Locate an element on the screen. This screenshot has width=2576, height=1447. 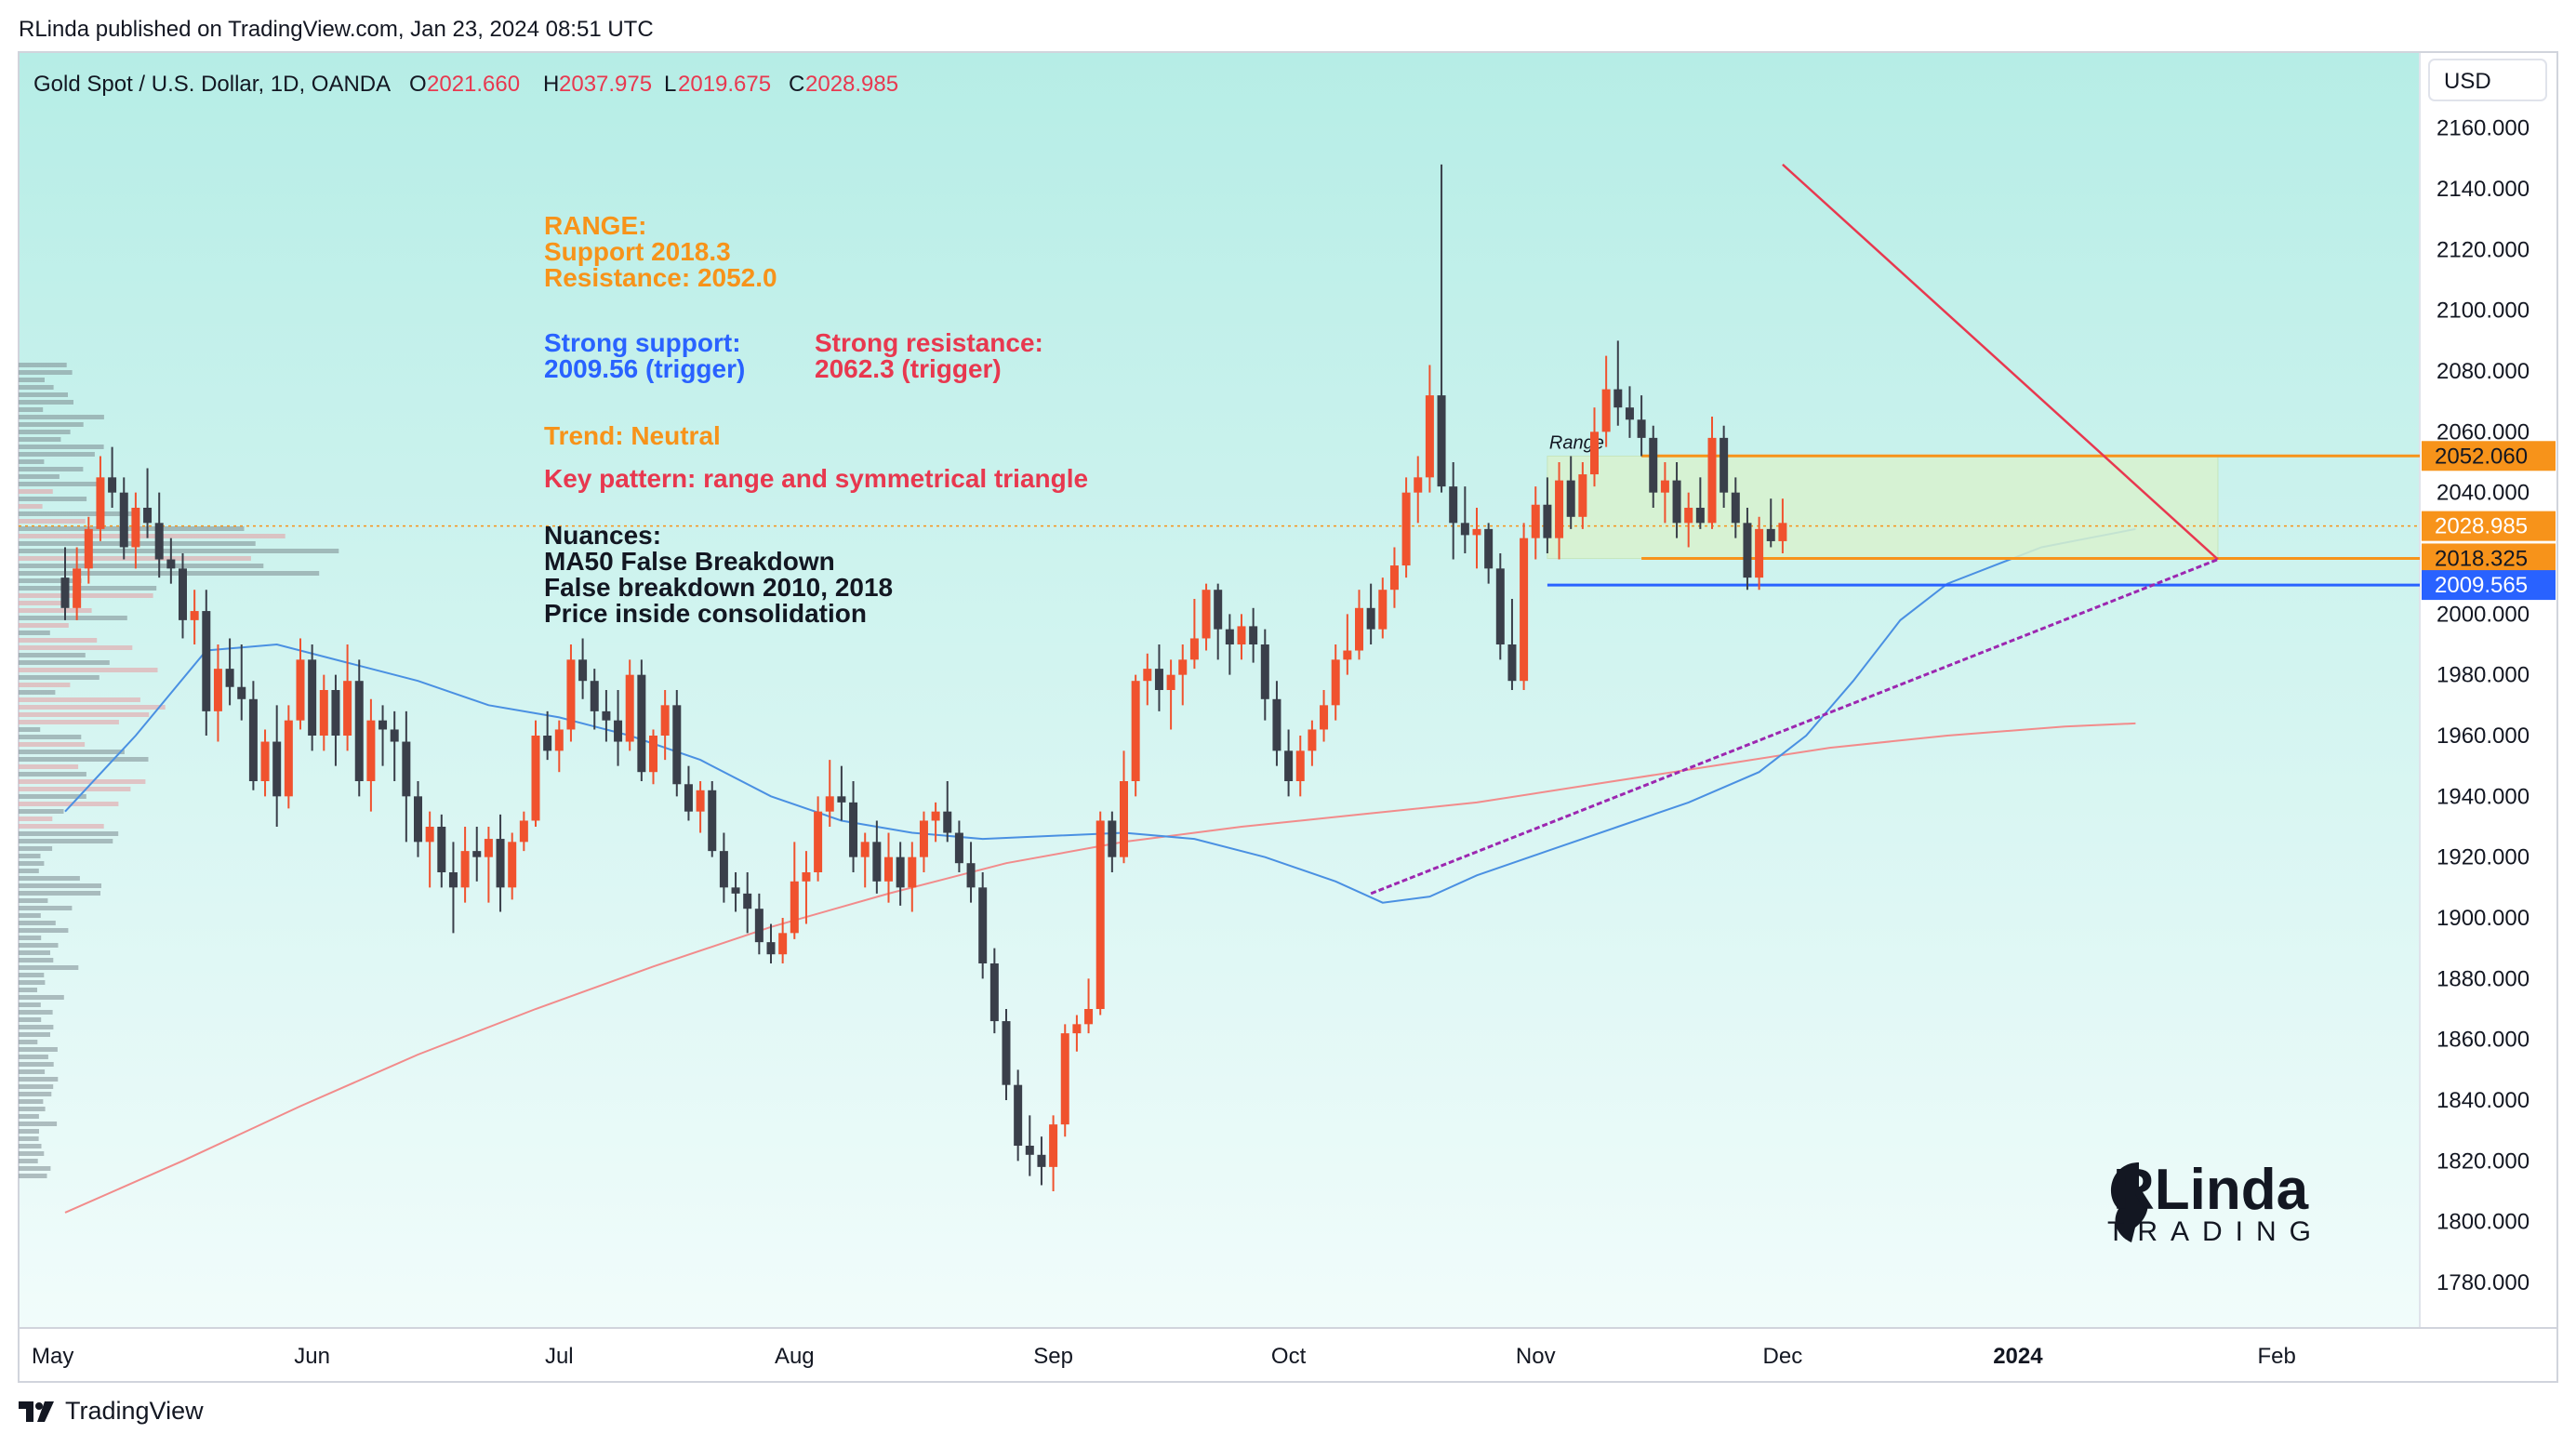
svg-text: O is located at coordinates (418, 84).